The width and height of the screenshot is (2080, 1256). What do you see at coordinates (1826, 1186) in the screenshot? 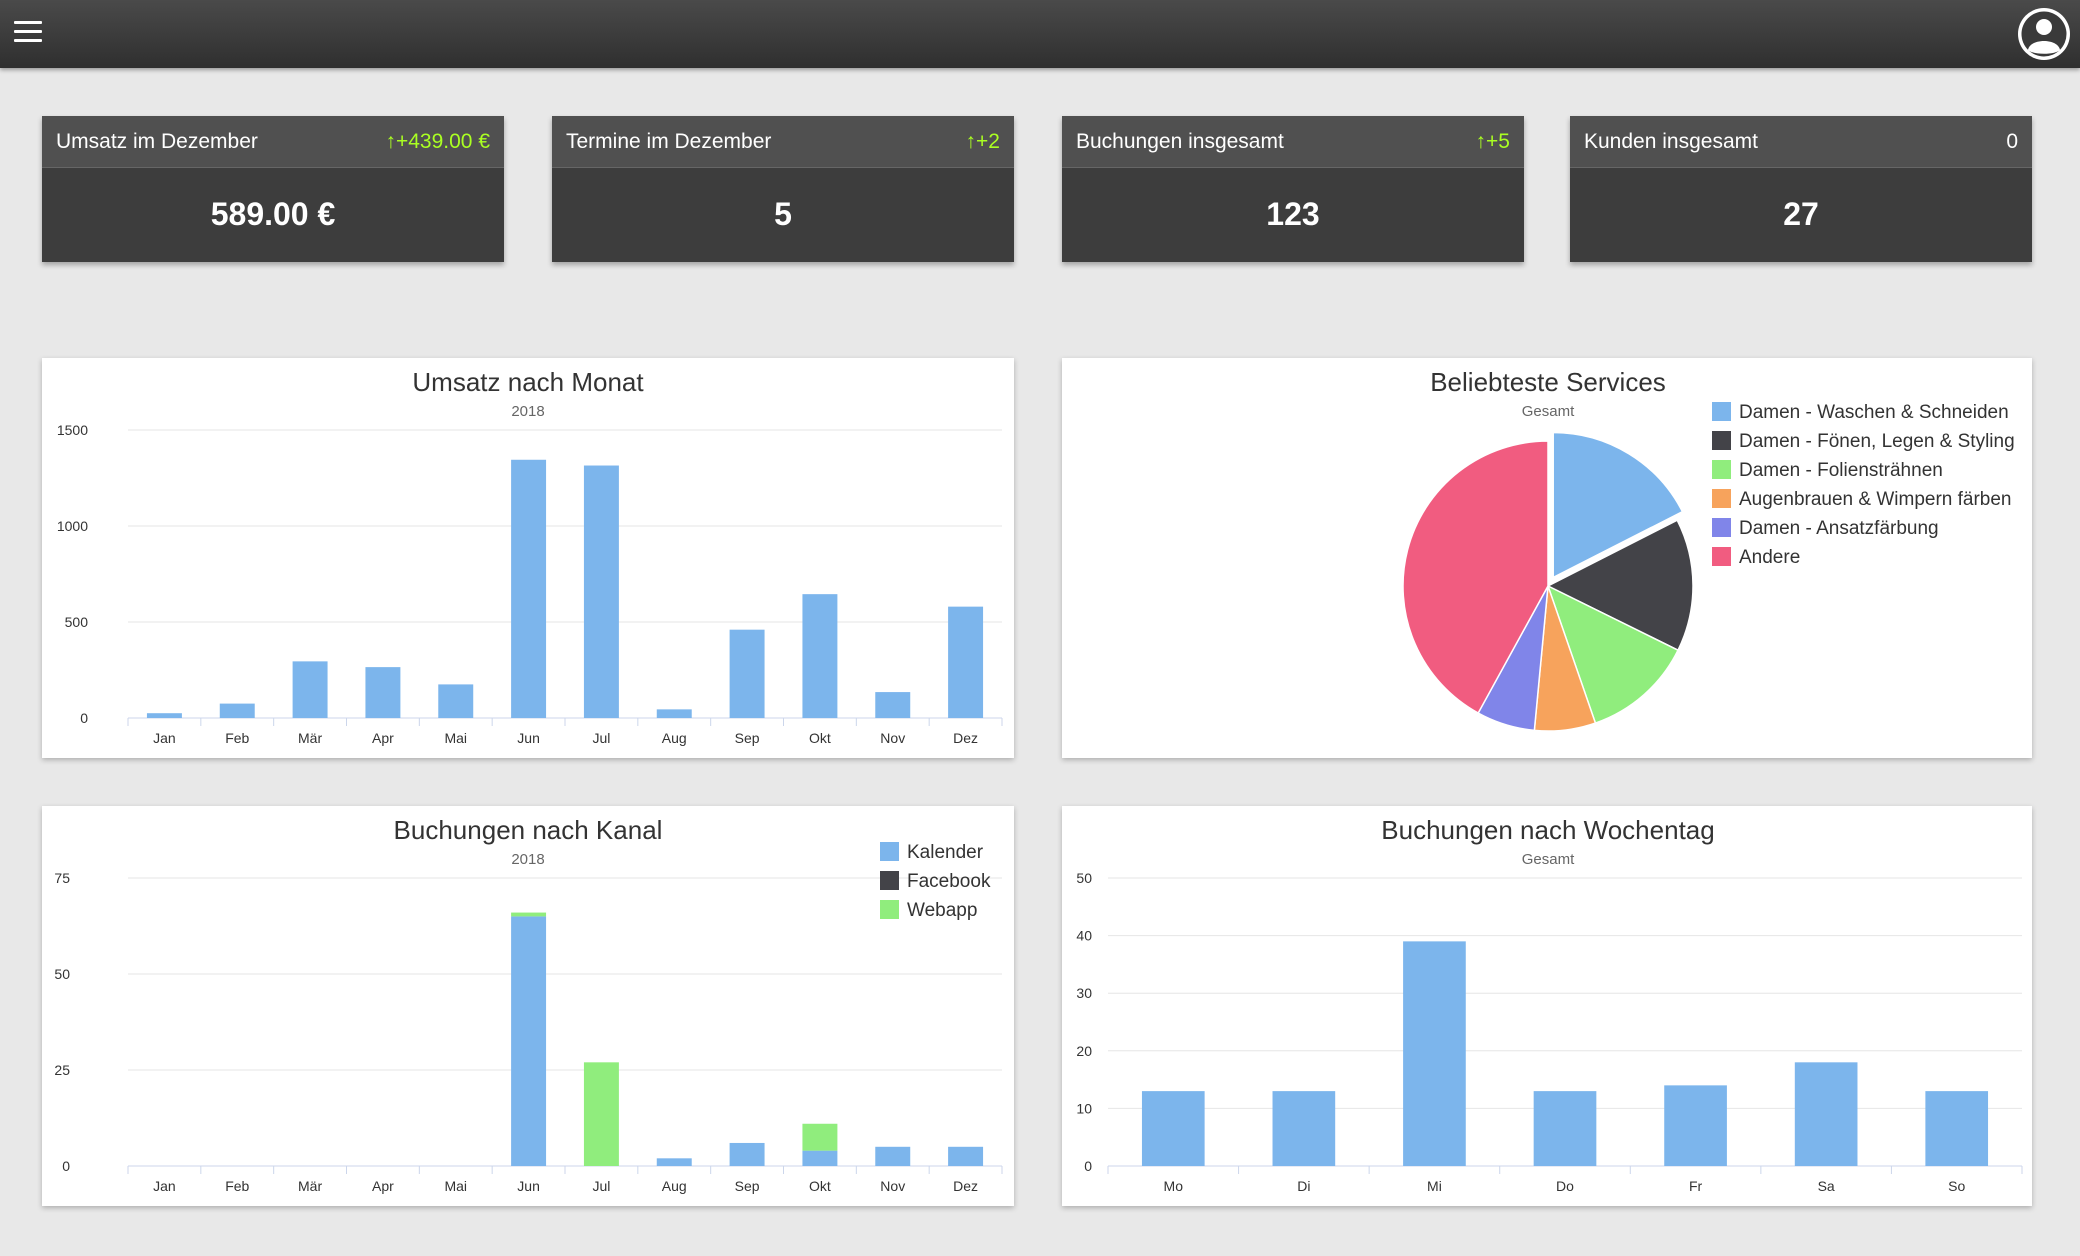
I see `x-tick-label: Sa` at bounding box center [1826, 1186].